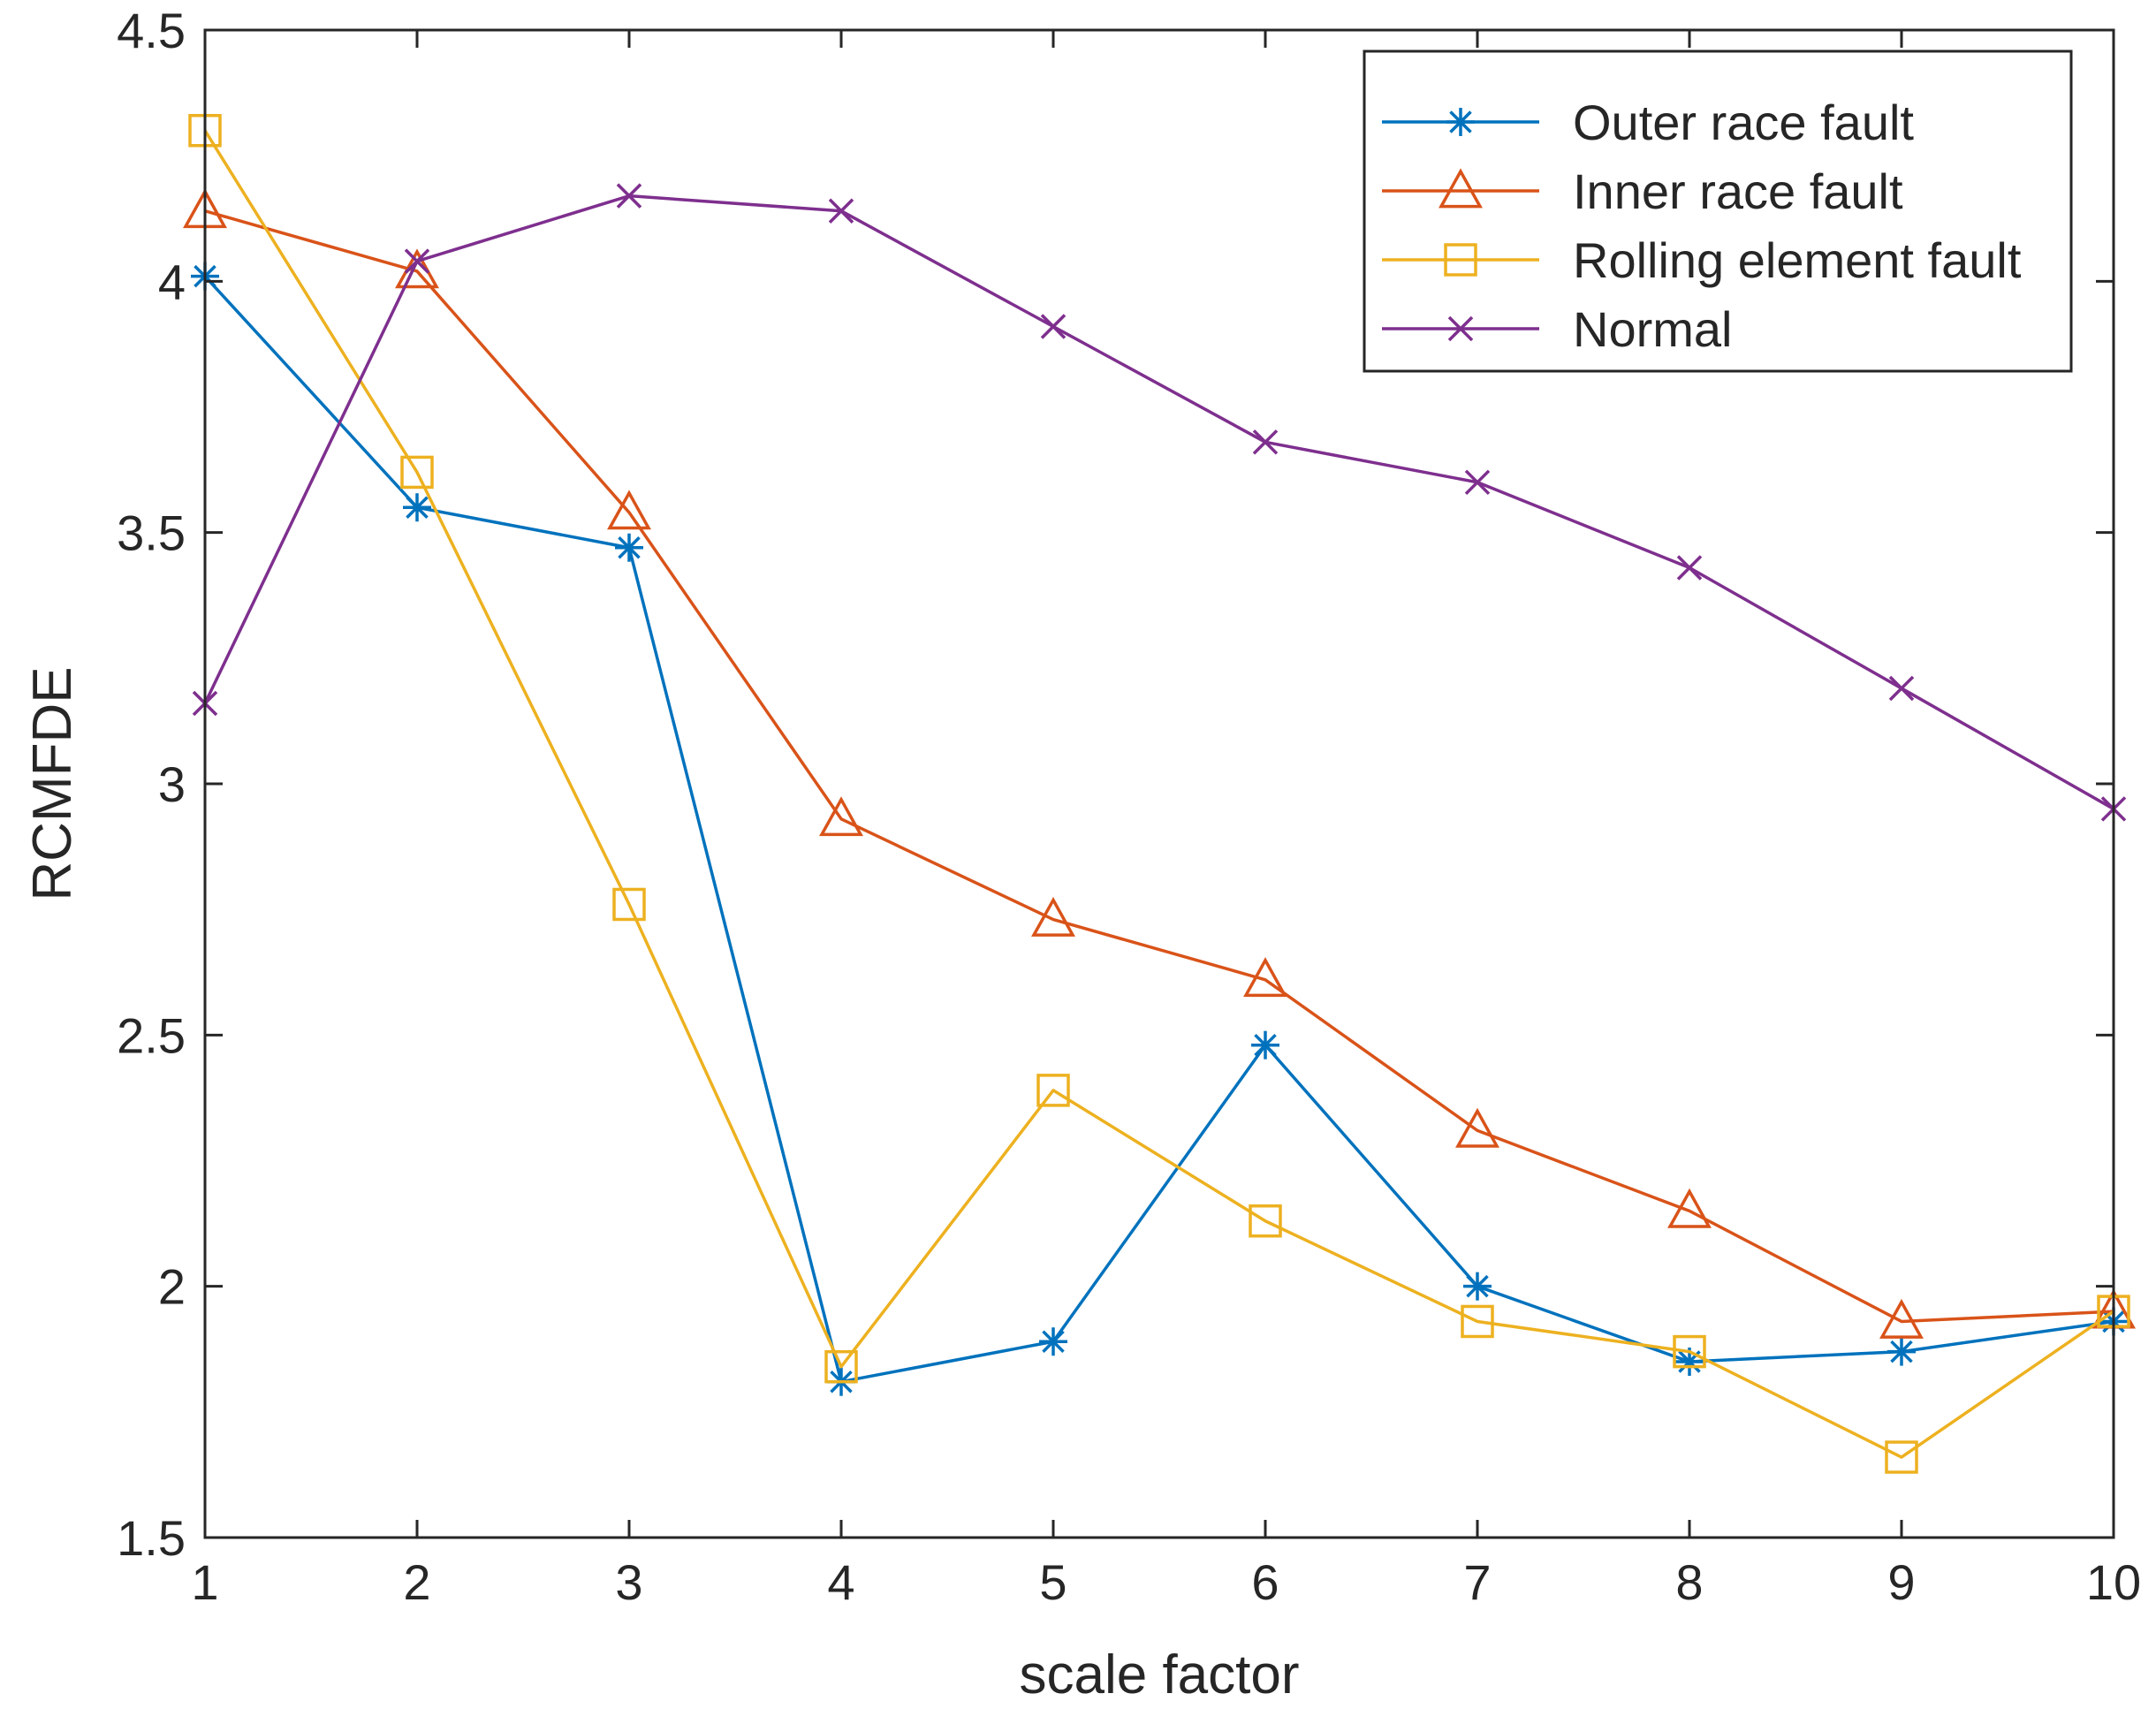 The height and width of the screenshot is (1724, 2156). What do you see at coordinates (628, 1582) in the screenshot?
I see `x-tick-label: 3` at bounding box center [628, 1582].